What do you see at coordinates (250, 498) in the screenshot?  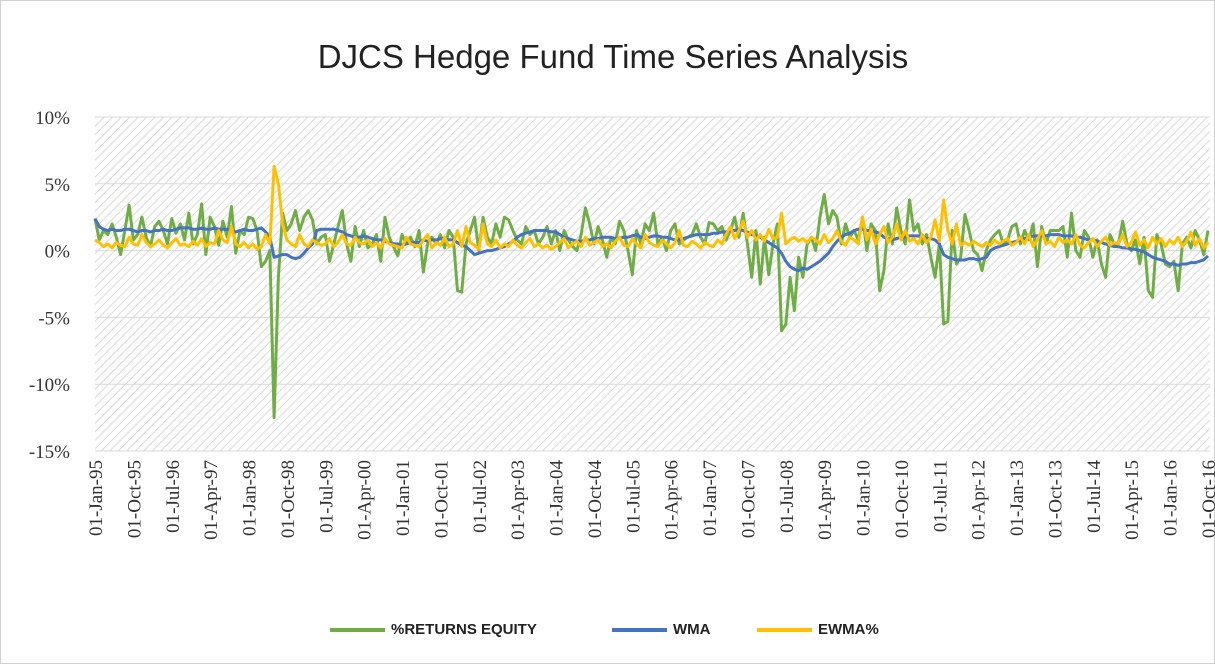 I see `x-tick-label: 01-Jan-98` at bounding box center [250, 498].